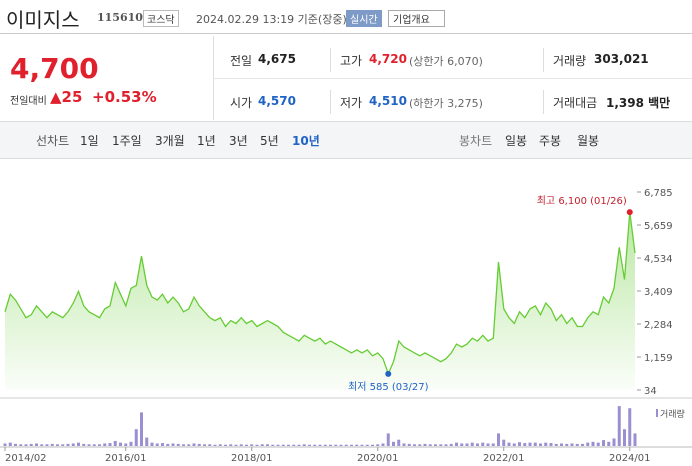 The width and height of the screenshot is (692, 466). Describe the element at coordinates (658, 325) in the screenshot. I see `y-tick-label: 2,284` at that location.